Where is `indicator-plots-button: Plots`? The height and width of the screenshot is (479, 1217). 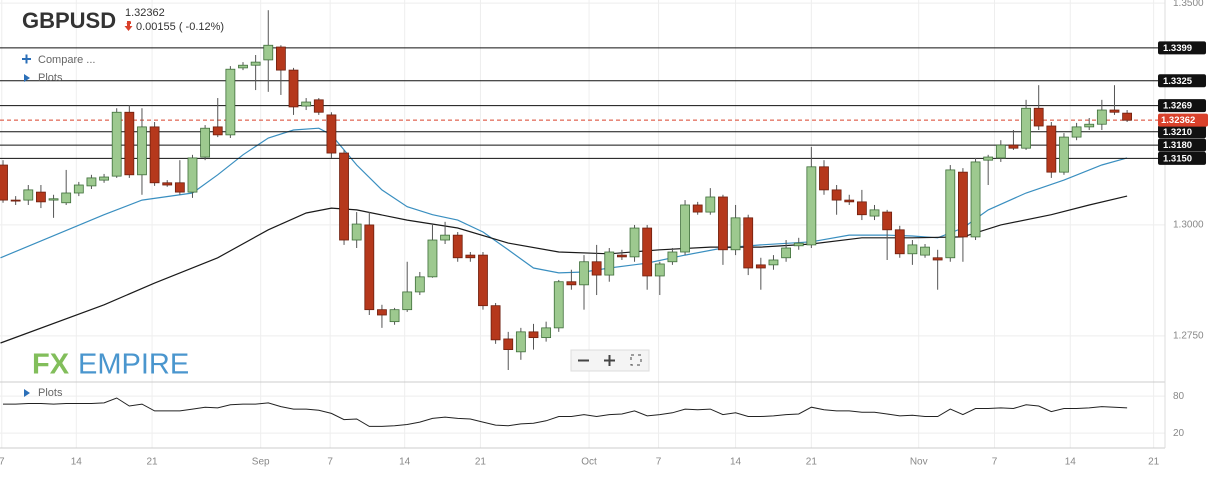
indicator-plots-button: Plots is located at coordinates (50, 393).